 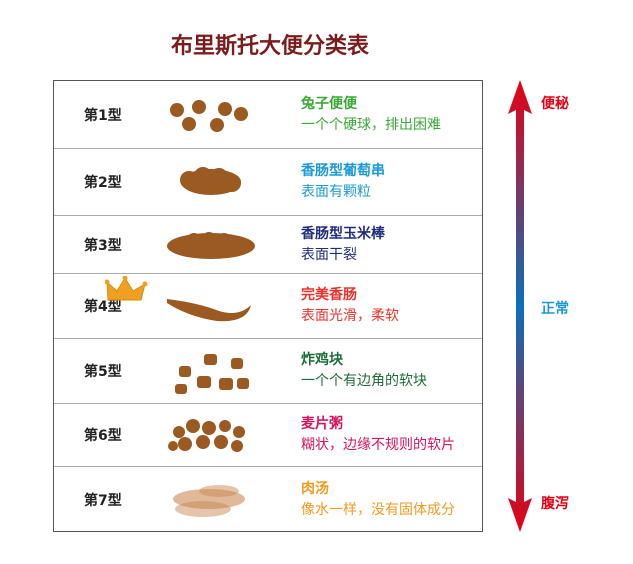 What do you see at coordinates (555, 504) in the screenshot?
I see `diarrhea-label: 腹泻` at bounding box center [555, 504].